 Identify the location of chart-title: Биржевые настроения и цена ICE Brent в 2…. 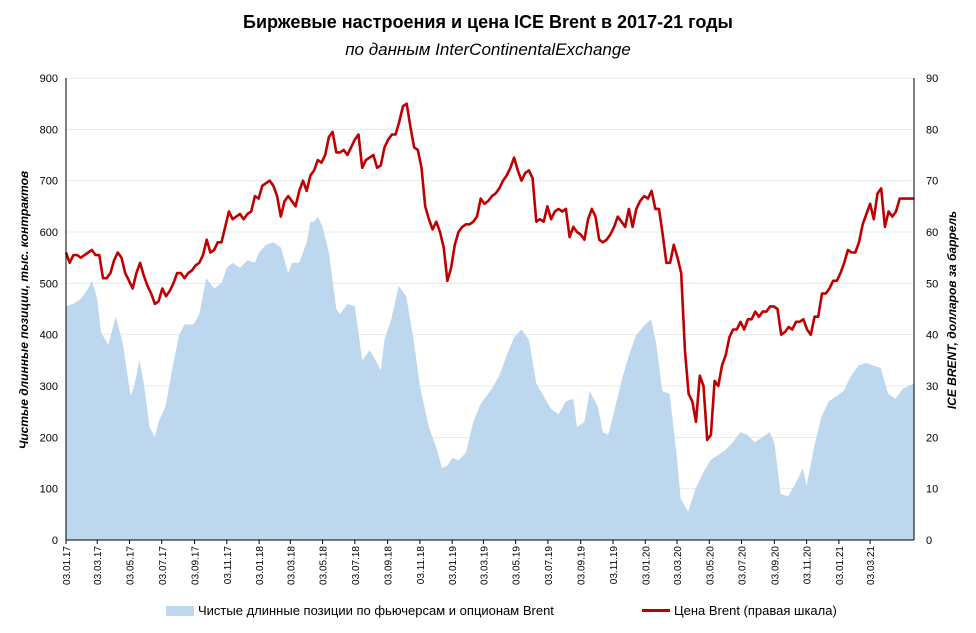
(488, 22).